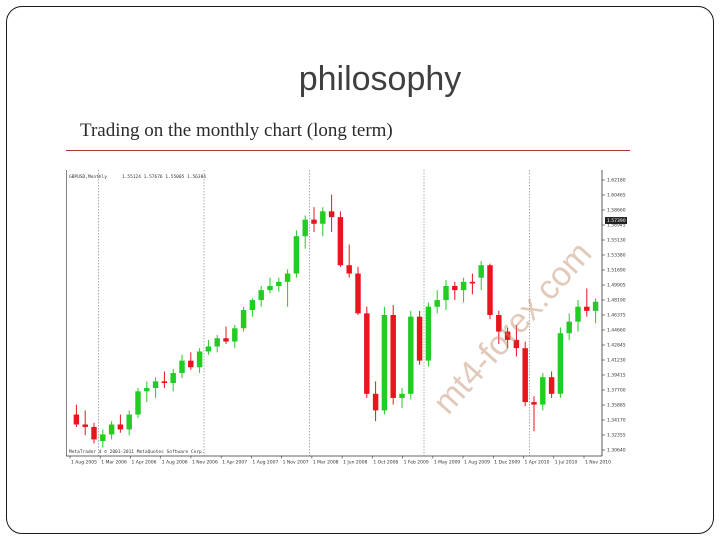 This screenshot has height=540, width=720. I want to click on time-tick-label: 1 Nov 2007, so click(296, 463).